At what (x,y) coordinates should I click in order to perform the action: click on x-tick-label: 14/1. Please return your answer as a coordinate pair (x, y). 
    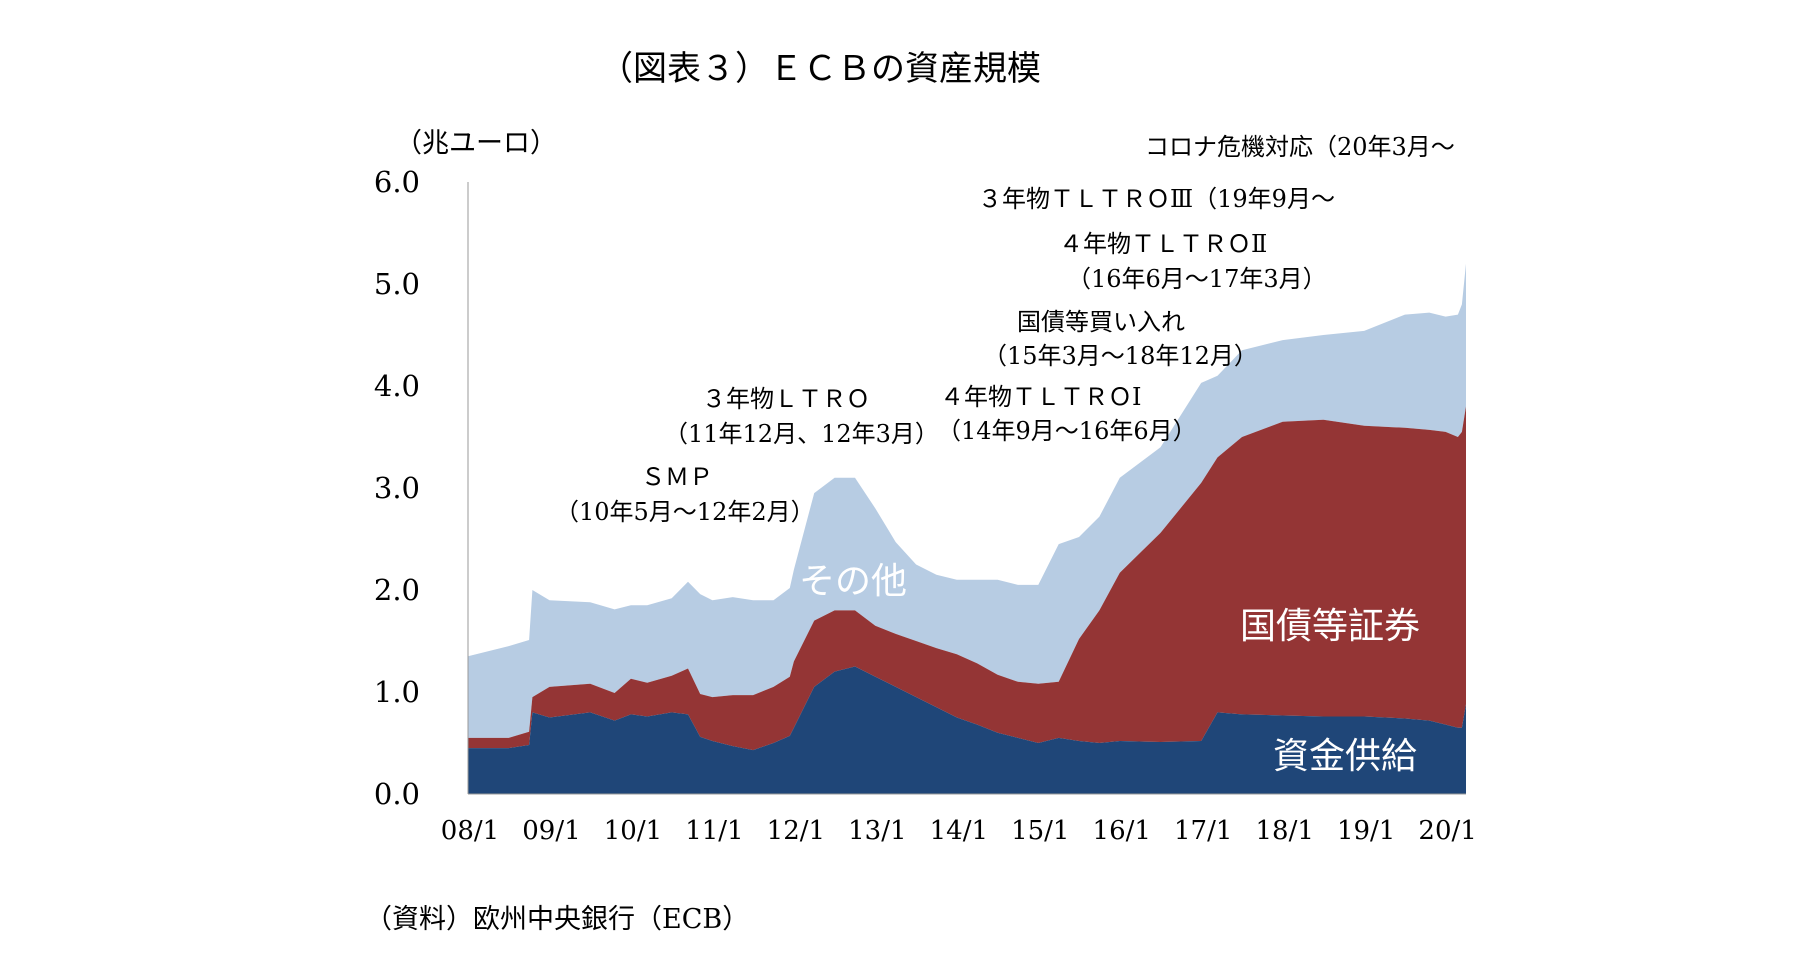
    Looking at the image, I should click on (959, 831).